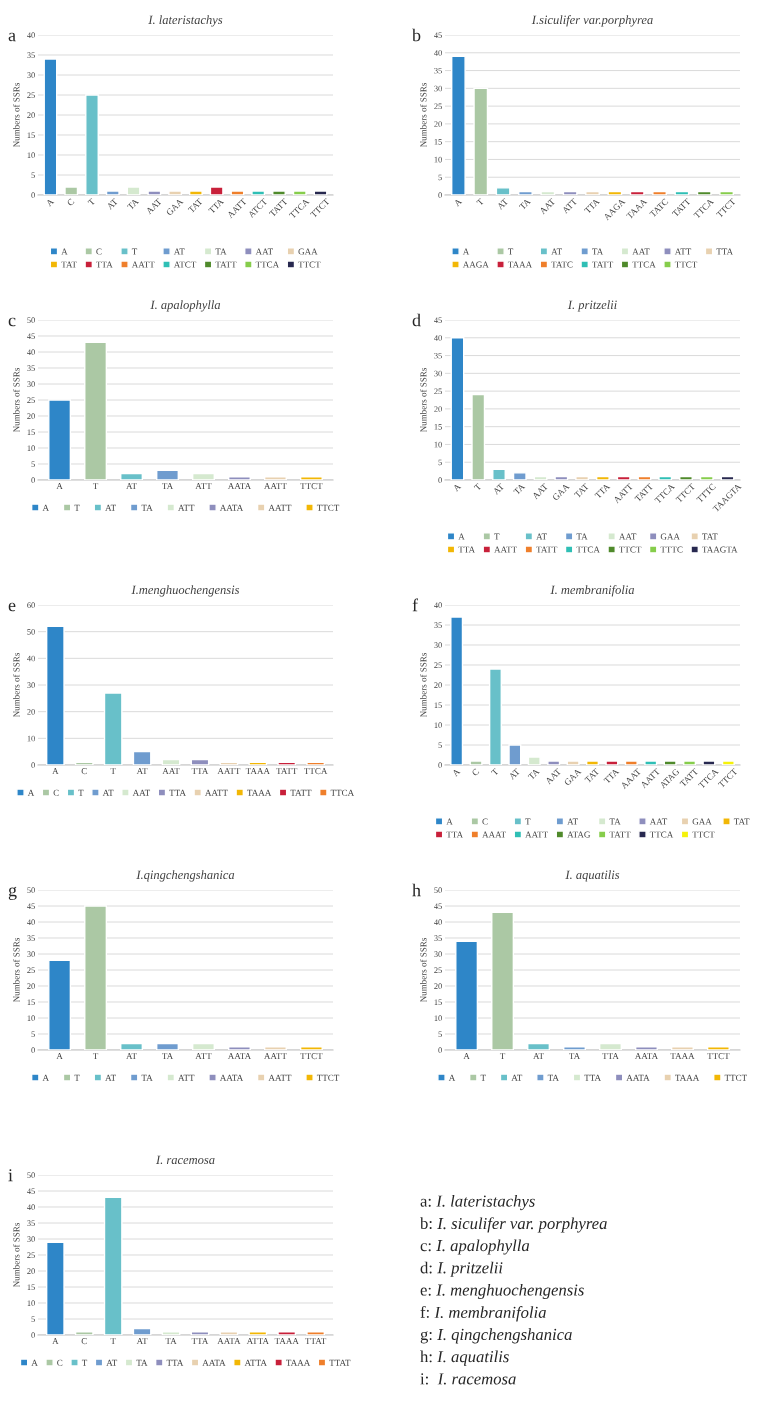  What do you see at coordinates (12, 607) in the screenshot?
I see `text: e` at bounding box center [12, 607].